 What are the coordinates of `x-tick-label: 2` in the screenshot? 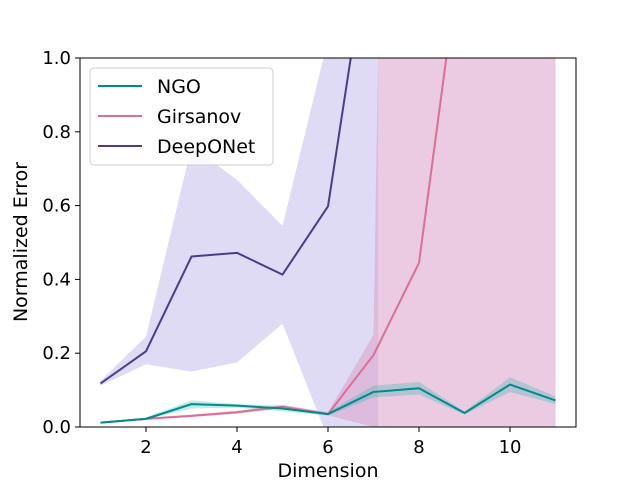 It's located at (145, 447).